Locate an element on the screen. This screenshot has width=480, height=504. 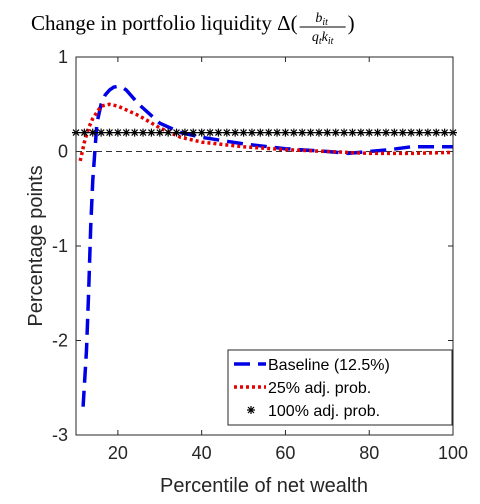
title-close: ) is located at coordinates (351, 23).